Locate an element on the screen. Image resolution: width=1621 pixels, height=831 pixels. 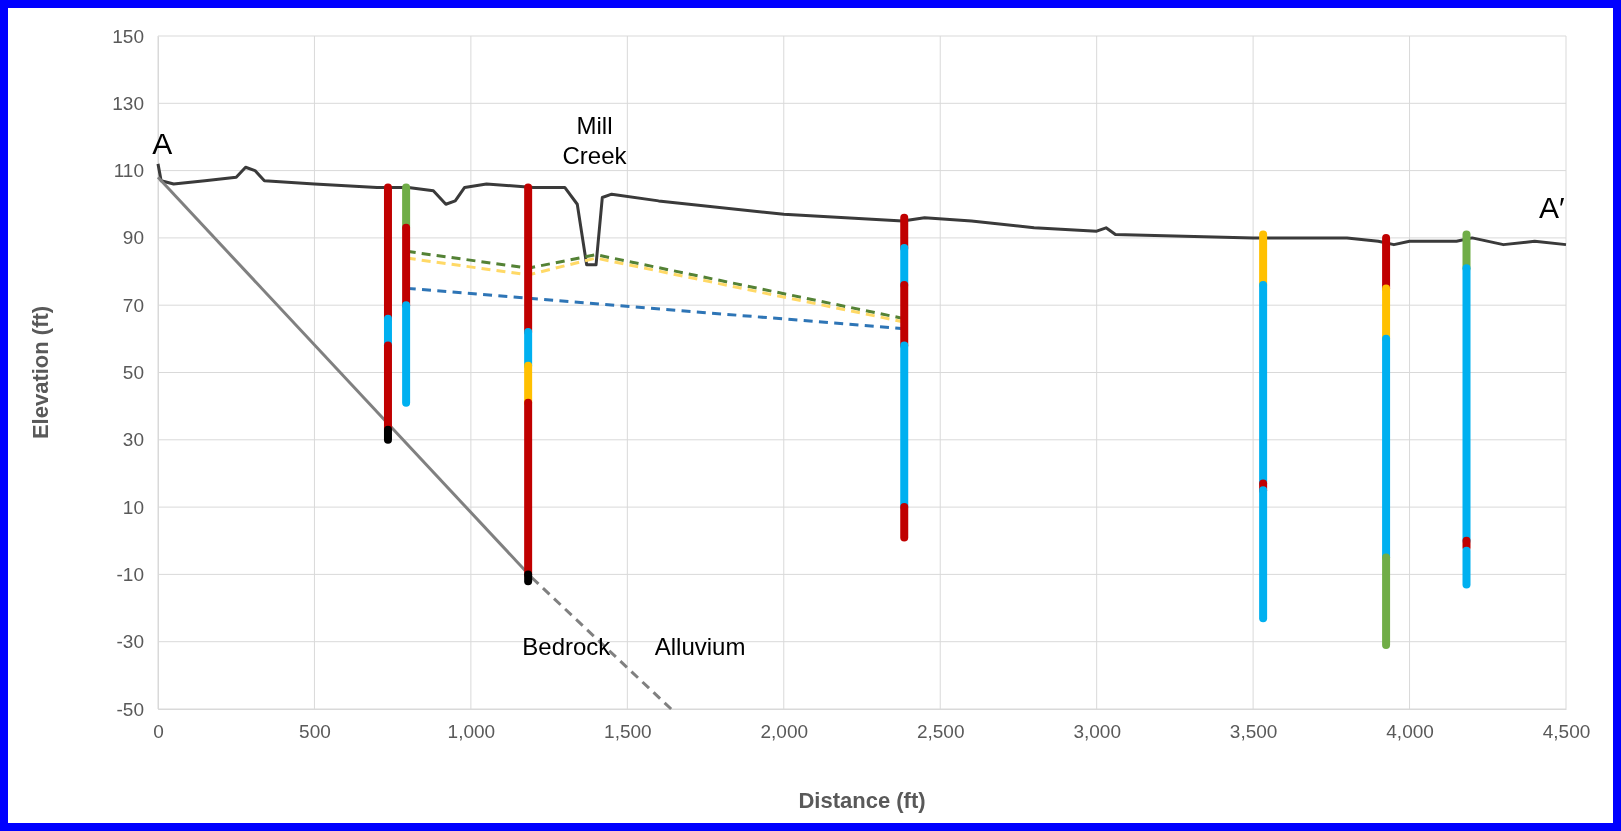
y-tick-label: -10 is located at coordinates (130, 574).